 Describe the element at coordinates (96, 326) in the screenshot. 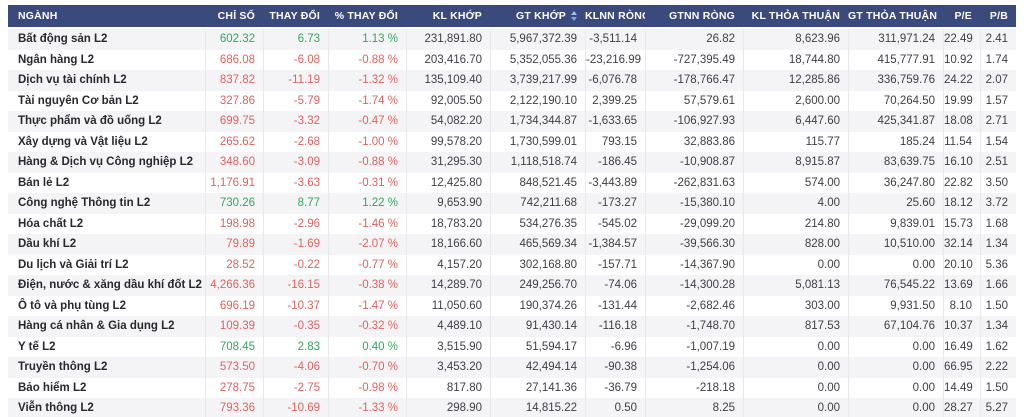

I see `sector-name-cell: Hàng cá nhân & Gia dụng L2` at that location.